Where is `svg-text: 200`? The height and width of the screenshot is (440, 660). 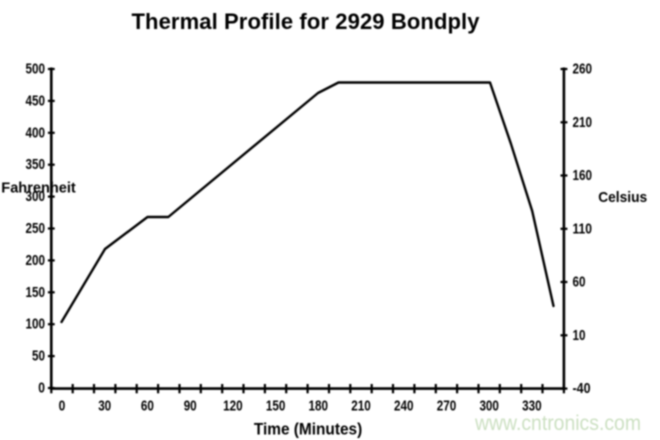 svg-text: 200 is located at coordinates (36, 261).